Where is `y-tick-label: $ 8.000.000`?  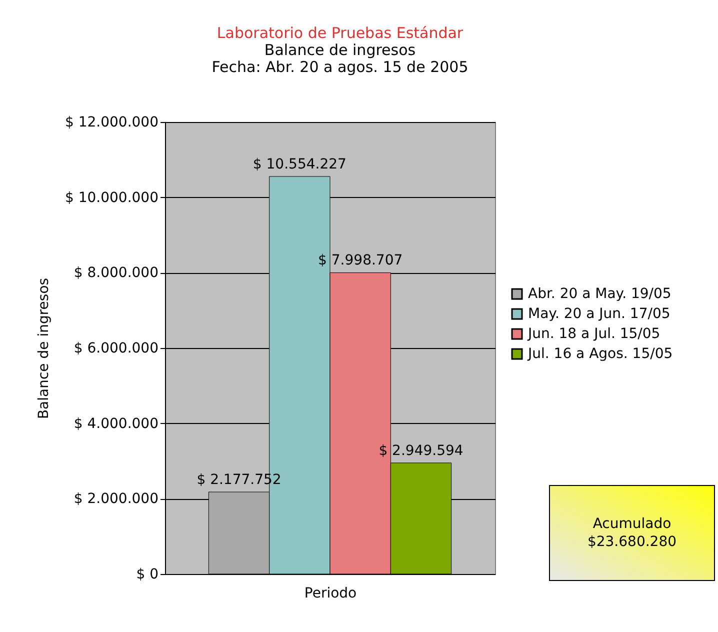 y-tick-label: $ 8.000.000 is located at coordinates (116, 273).